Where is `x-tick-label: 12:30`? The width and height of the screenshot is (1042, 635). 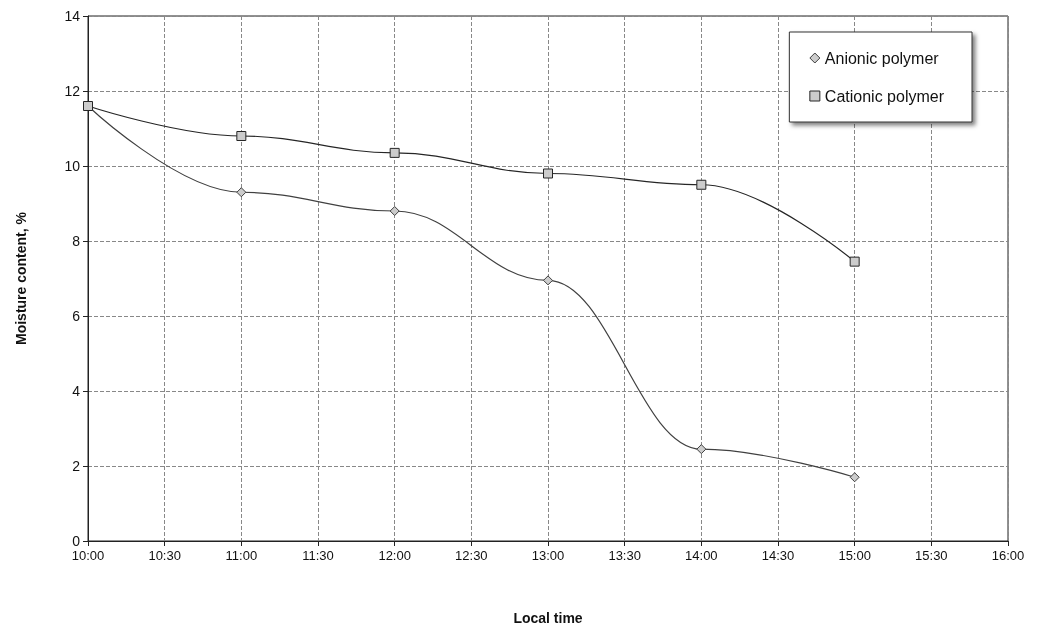
x-tick-label: 12:30 is located at coordinates (471, 555).